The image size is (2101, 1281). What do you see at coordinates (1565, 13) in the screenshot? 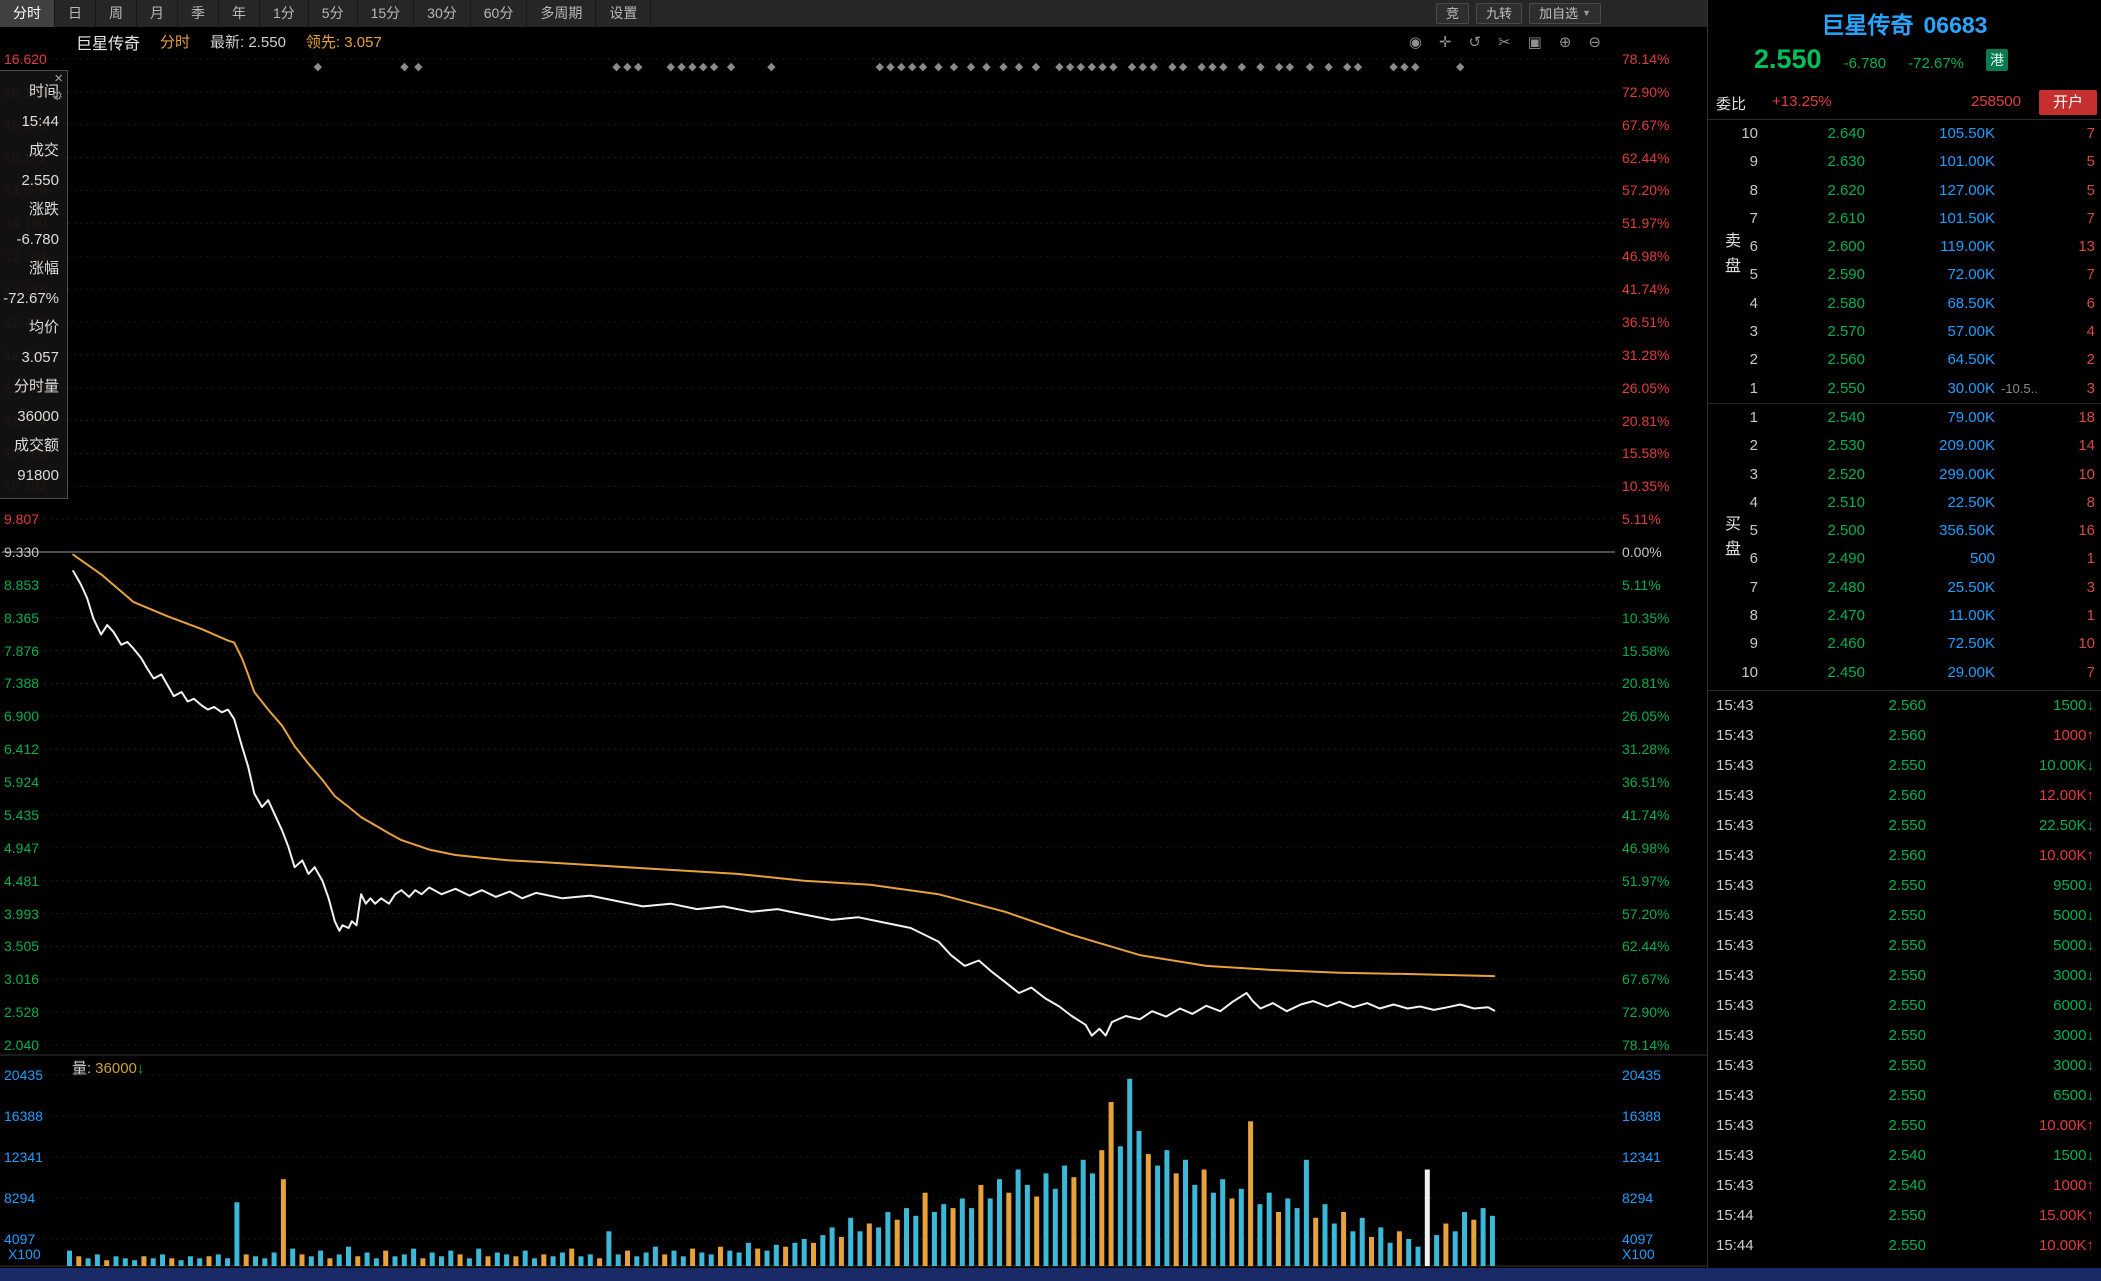
I see `add-watchlist-button: 加自选 ▼` at bounding box center [1565, 13].